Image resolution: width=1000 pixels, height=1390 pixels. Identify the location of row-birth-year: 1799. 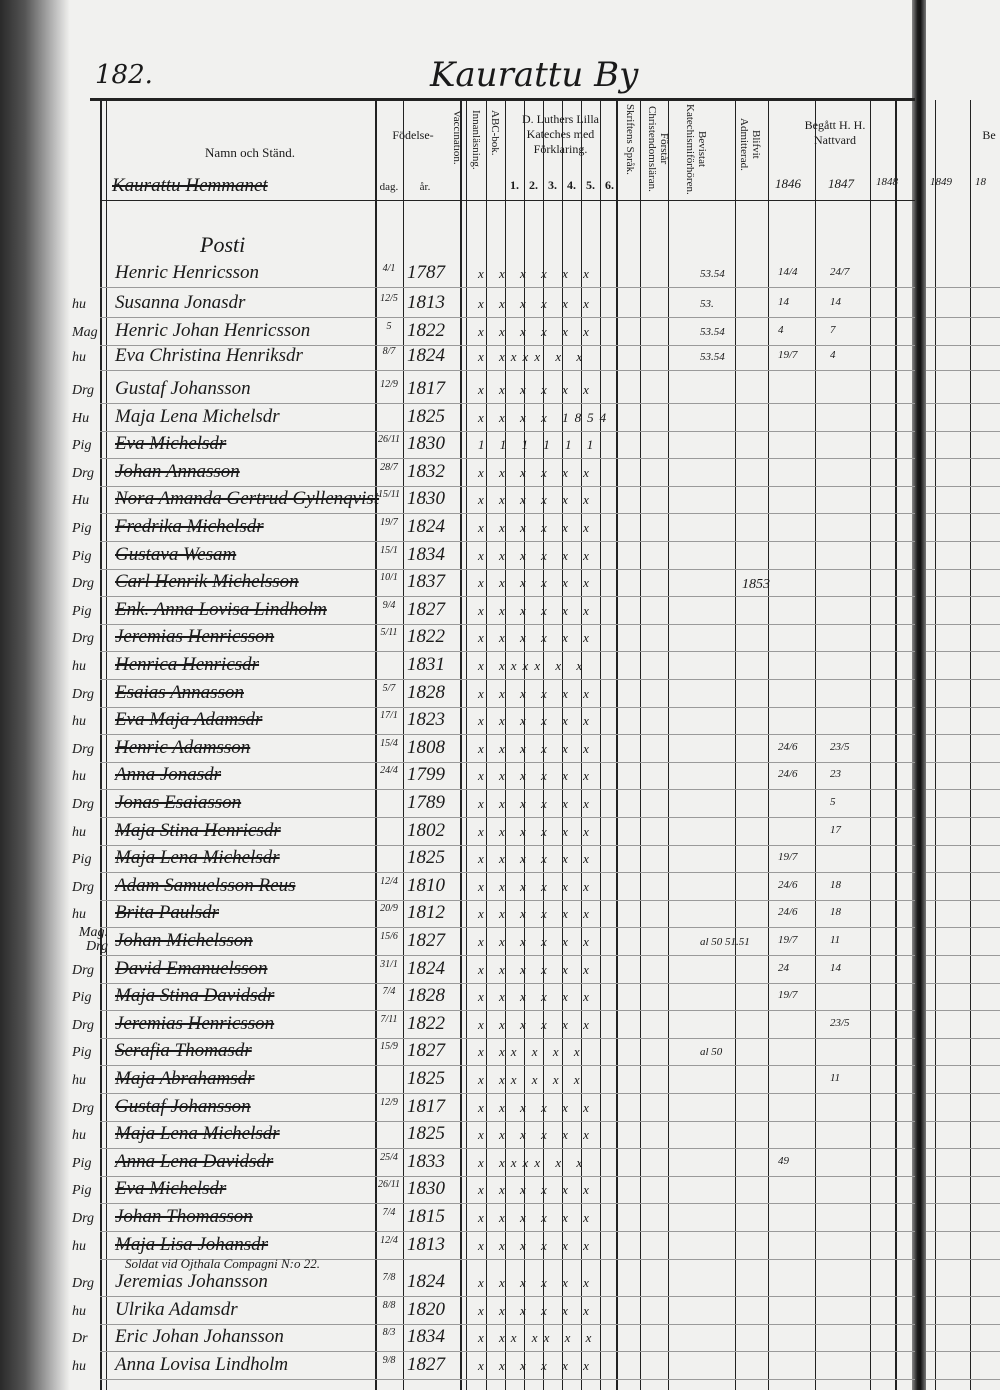
(426, 774).